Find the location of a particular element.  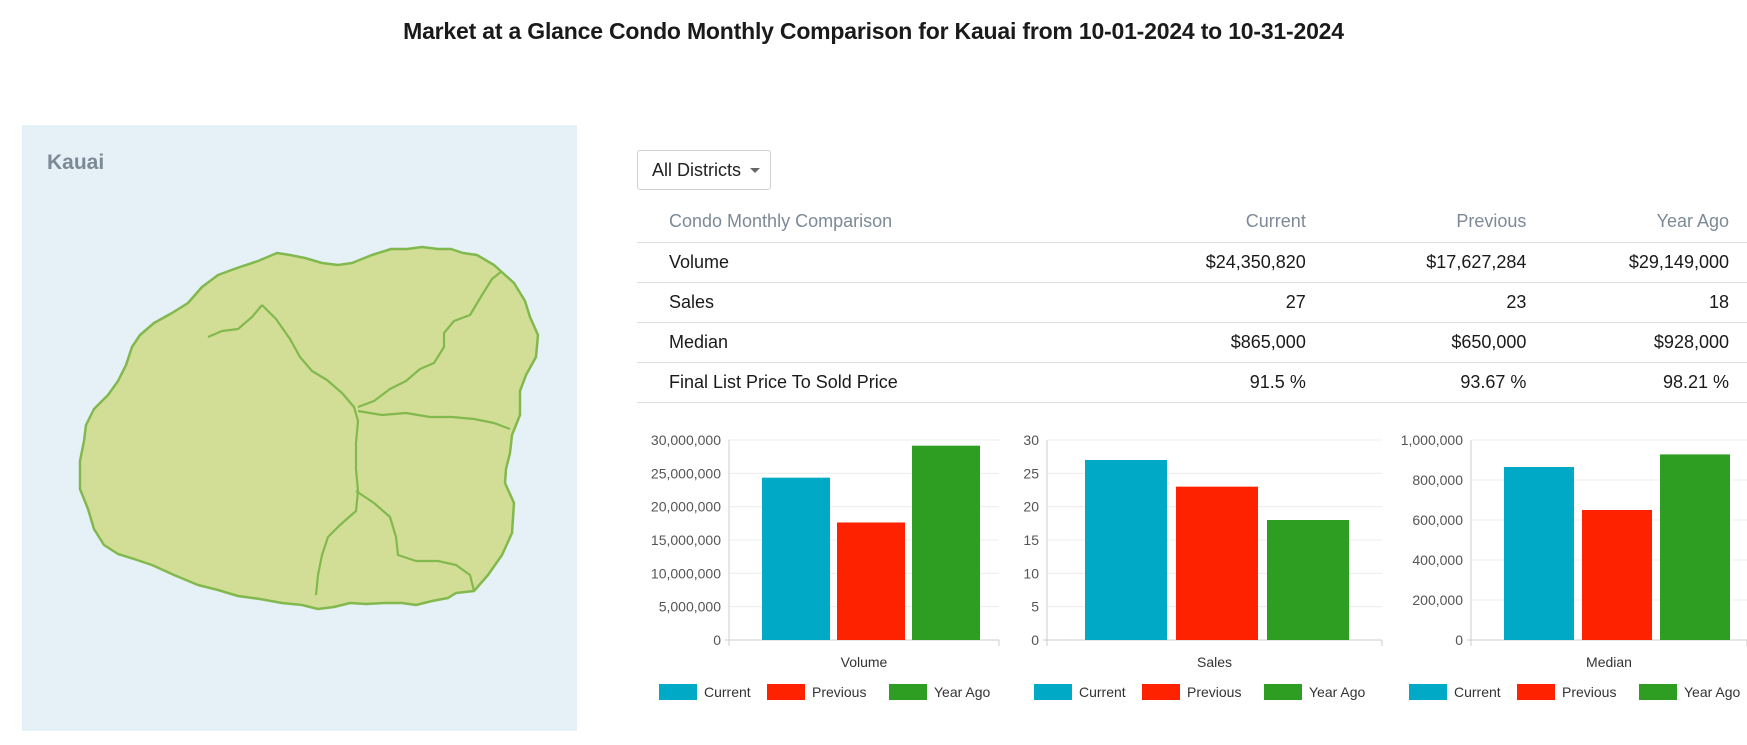

kauai-island-outline is located at coordinates (309, 428).